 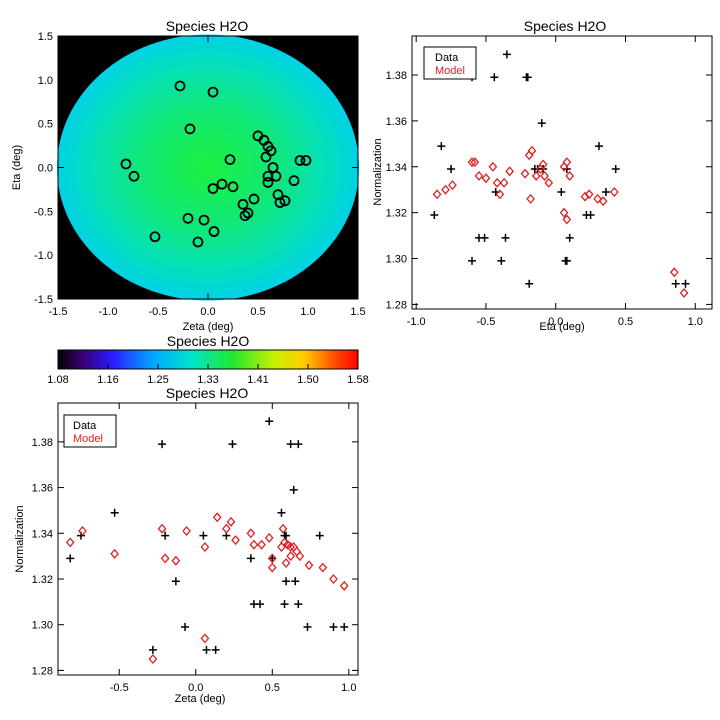 What do you see at coordinates (20, 538) in the screenshot?
I see `zeta-y-axis-label: Normalization` at bounding box center [20, 538].